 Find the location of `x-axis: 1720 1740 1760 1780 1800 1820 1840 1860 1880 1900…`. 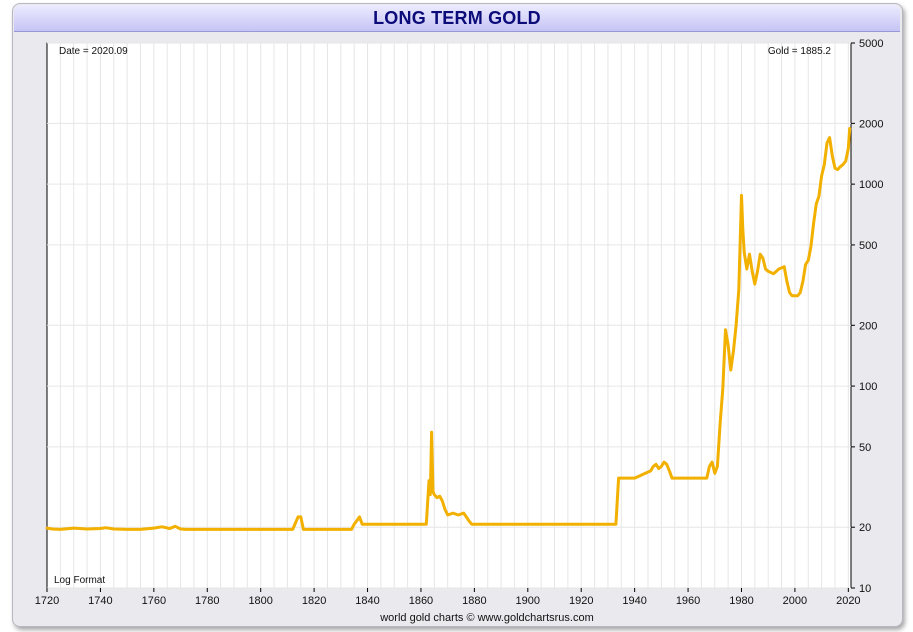

x-axis: 1720 1740 1760 1780 1800 1820 1840 1860 1880 1900… is located at coordinates (448, 597).